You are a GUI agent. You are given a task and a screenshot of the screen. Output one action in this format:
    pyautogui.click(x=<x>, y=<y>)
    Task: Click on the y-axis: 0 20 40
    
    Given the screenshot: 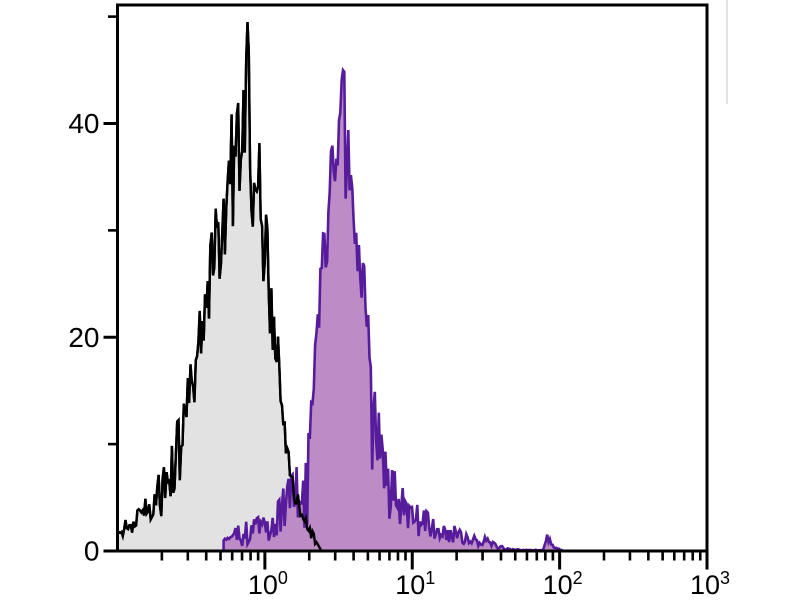 What is the action you would take?
    pyautogui.click(x=93, y=291)
    